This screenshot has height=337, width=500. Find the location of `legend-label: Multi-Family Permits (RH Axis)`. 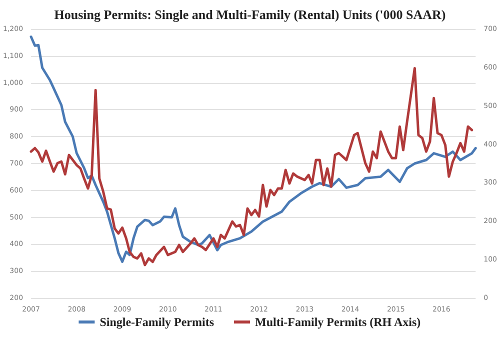

legend-label: Multi-Family Permits (RH Axis) is located at coordinates (338, 322).